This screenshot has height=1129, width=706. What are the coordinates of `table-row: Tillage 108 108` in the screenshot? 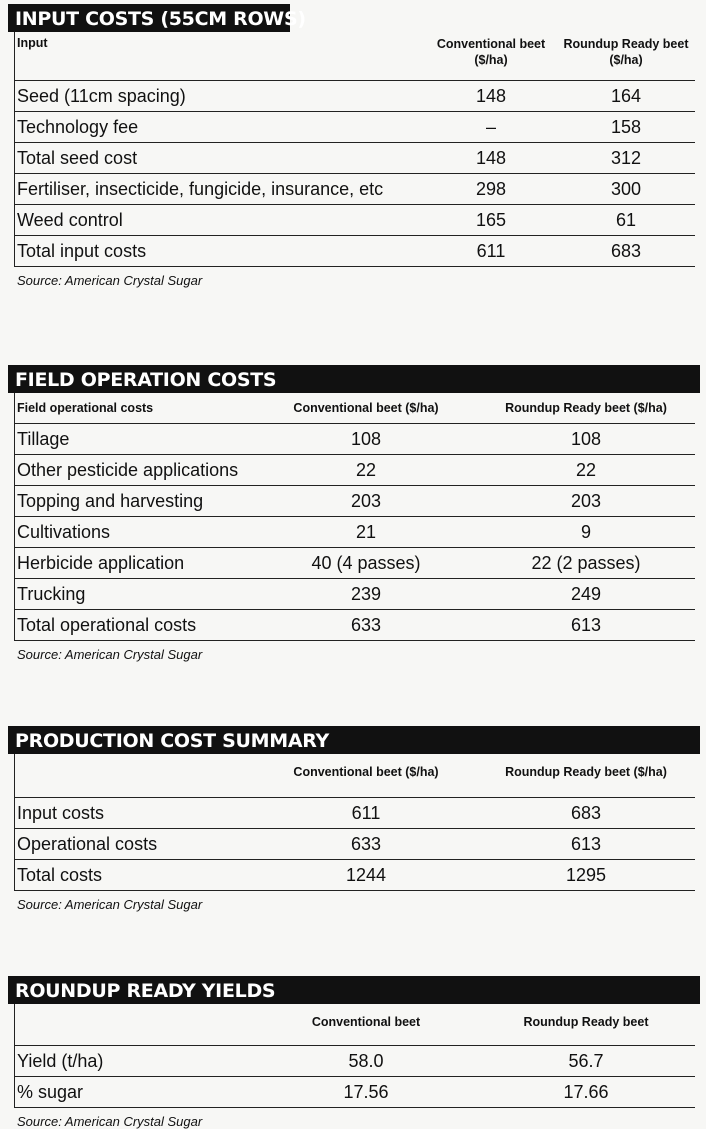 It's located at (355, 439).